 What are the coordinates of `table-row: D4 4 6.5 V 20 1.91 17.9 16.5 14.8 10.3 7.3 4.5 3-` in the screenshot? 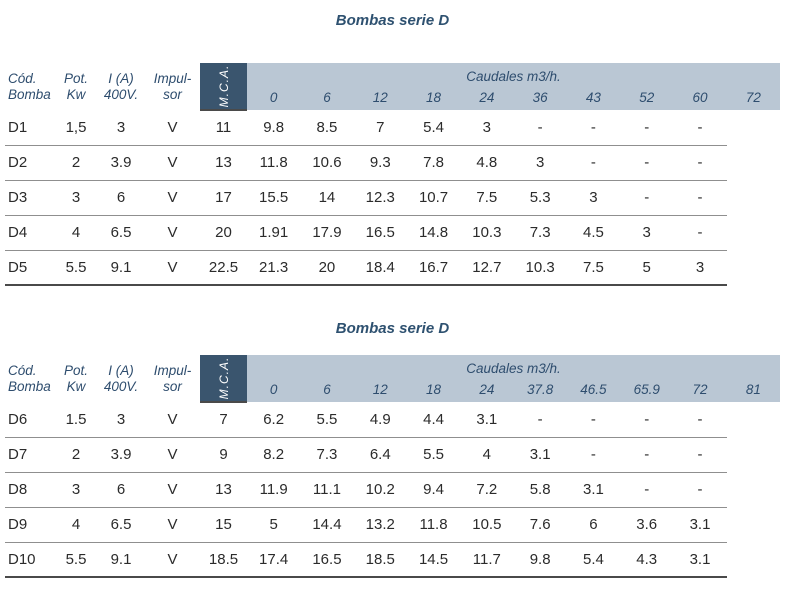 It's located at (392, 233).